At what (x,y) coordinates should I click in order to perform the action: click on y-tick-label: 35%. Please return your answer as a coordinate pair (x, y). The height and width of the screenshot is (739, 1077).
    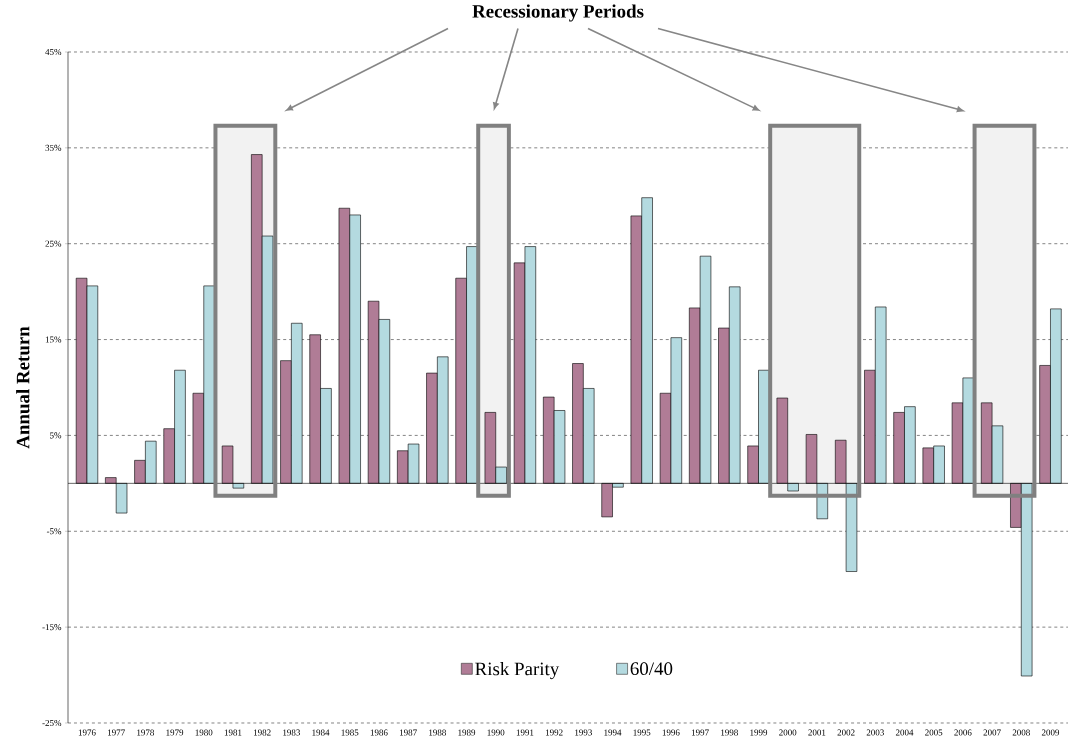
    Looking at the image, I should click on (53, 147).